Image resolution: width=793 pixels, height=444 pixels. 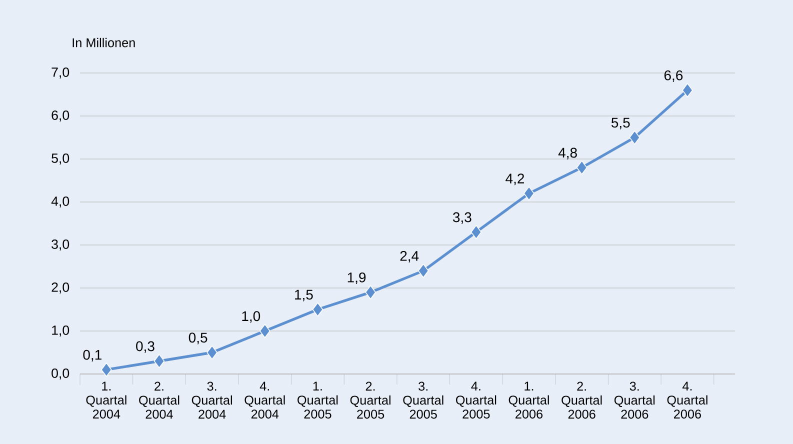 I want to click on data-label: 3,3, so click(x=462, y=218).